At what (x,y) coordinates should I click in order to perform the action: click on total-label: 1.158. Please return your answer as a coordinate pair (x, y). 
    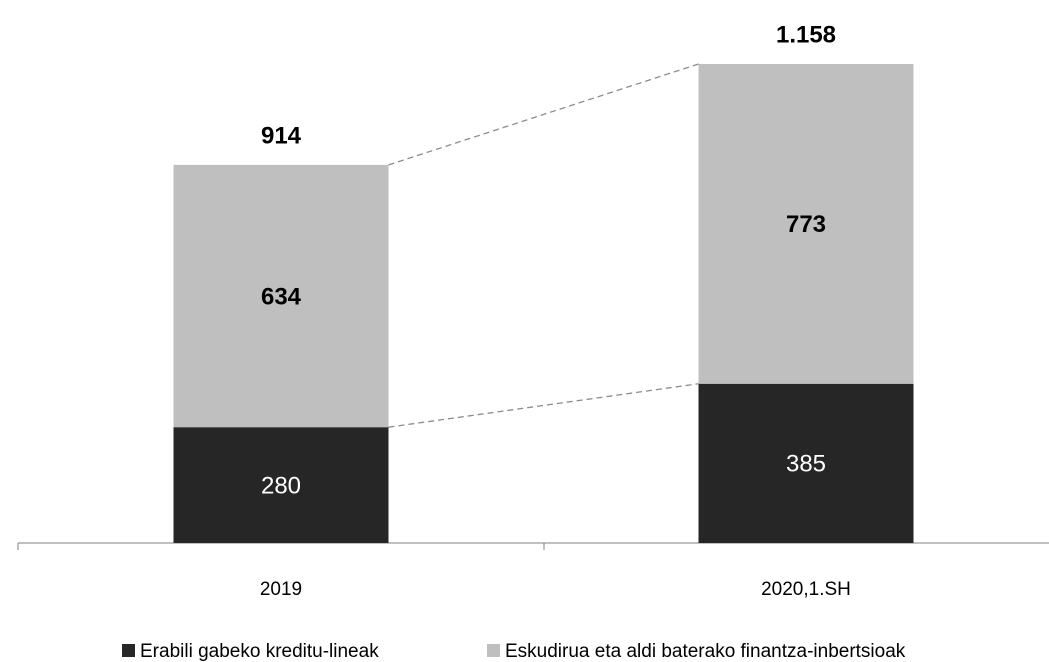
    Looking at the image, I should click on (806, 34).